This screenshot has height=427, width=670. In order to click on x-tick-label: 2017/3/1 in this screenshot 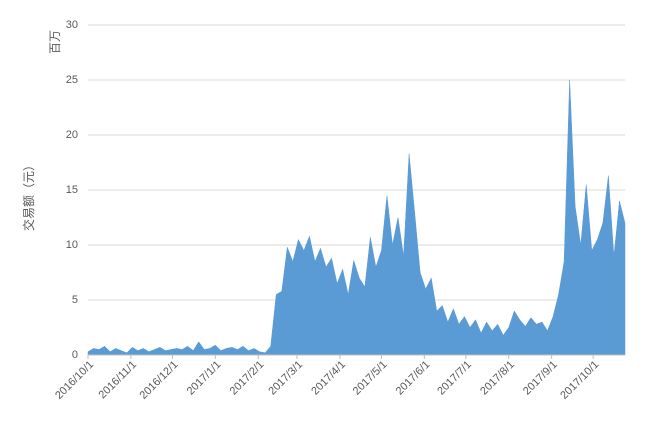, I will do `click(285, 378)`.